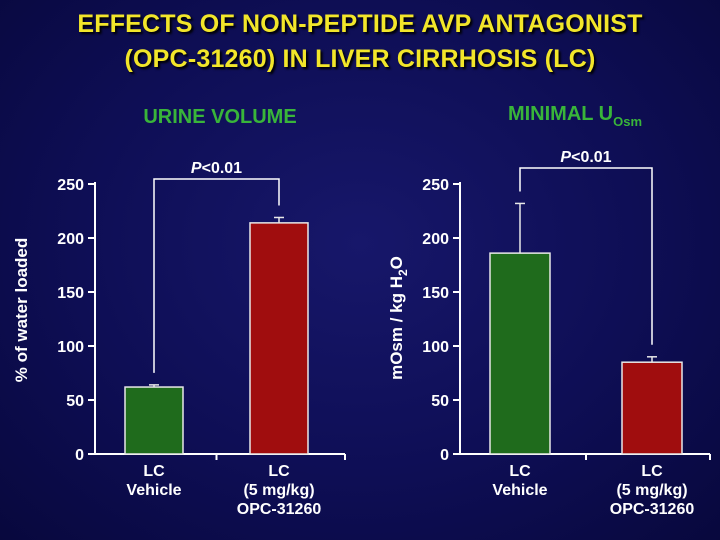 This screenshot has width=720, height=540. I want to click on panel-title-text: URINE VOLUME, so click(219, 117).